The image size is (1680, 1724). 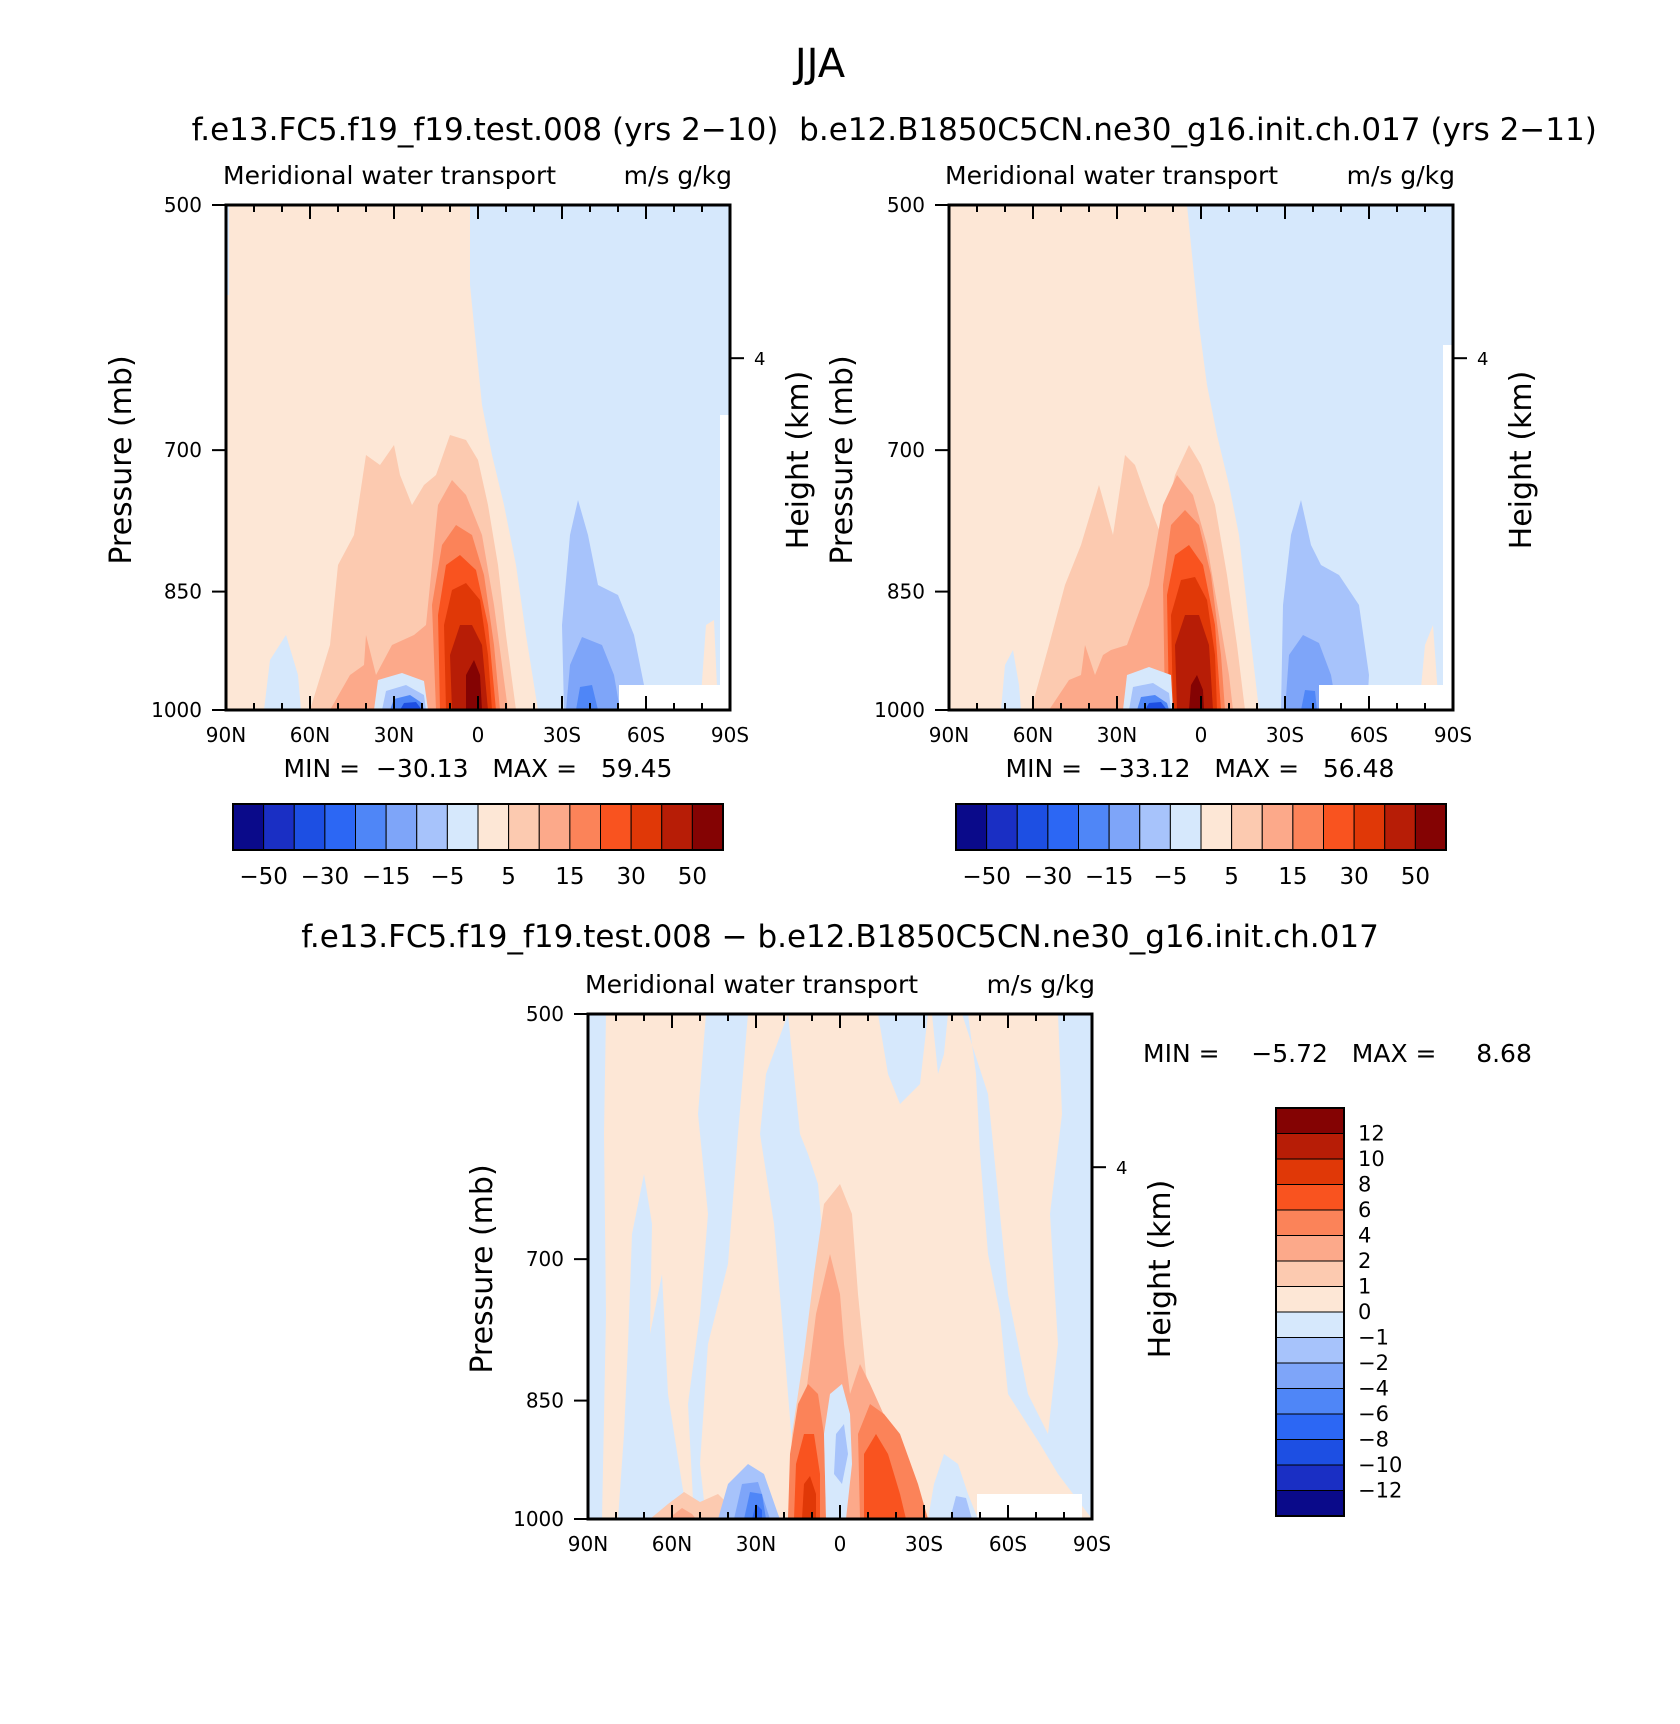 I want to click on panel2-subtitle: Meridional water transport, so click(x=1111, y=175).